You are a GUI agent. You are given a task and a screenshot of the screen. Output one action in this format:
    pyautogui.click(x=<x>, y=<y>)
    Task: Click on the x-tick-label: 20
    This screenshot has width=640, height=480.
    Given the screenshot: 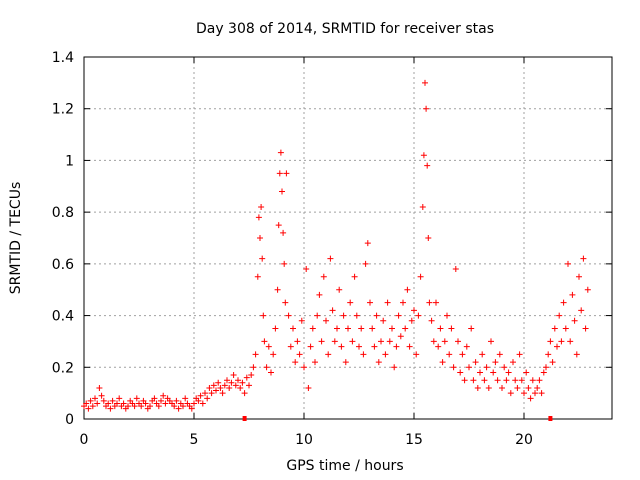 What is the action you would take?
    pyautogui.click(x=524, y=440)
    